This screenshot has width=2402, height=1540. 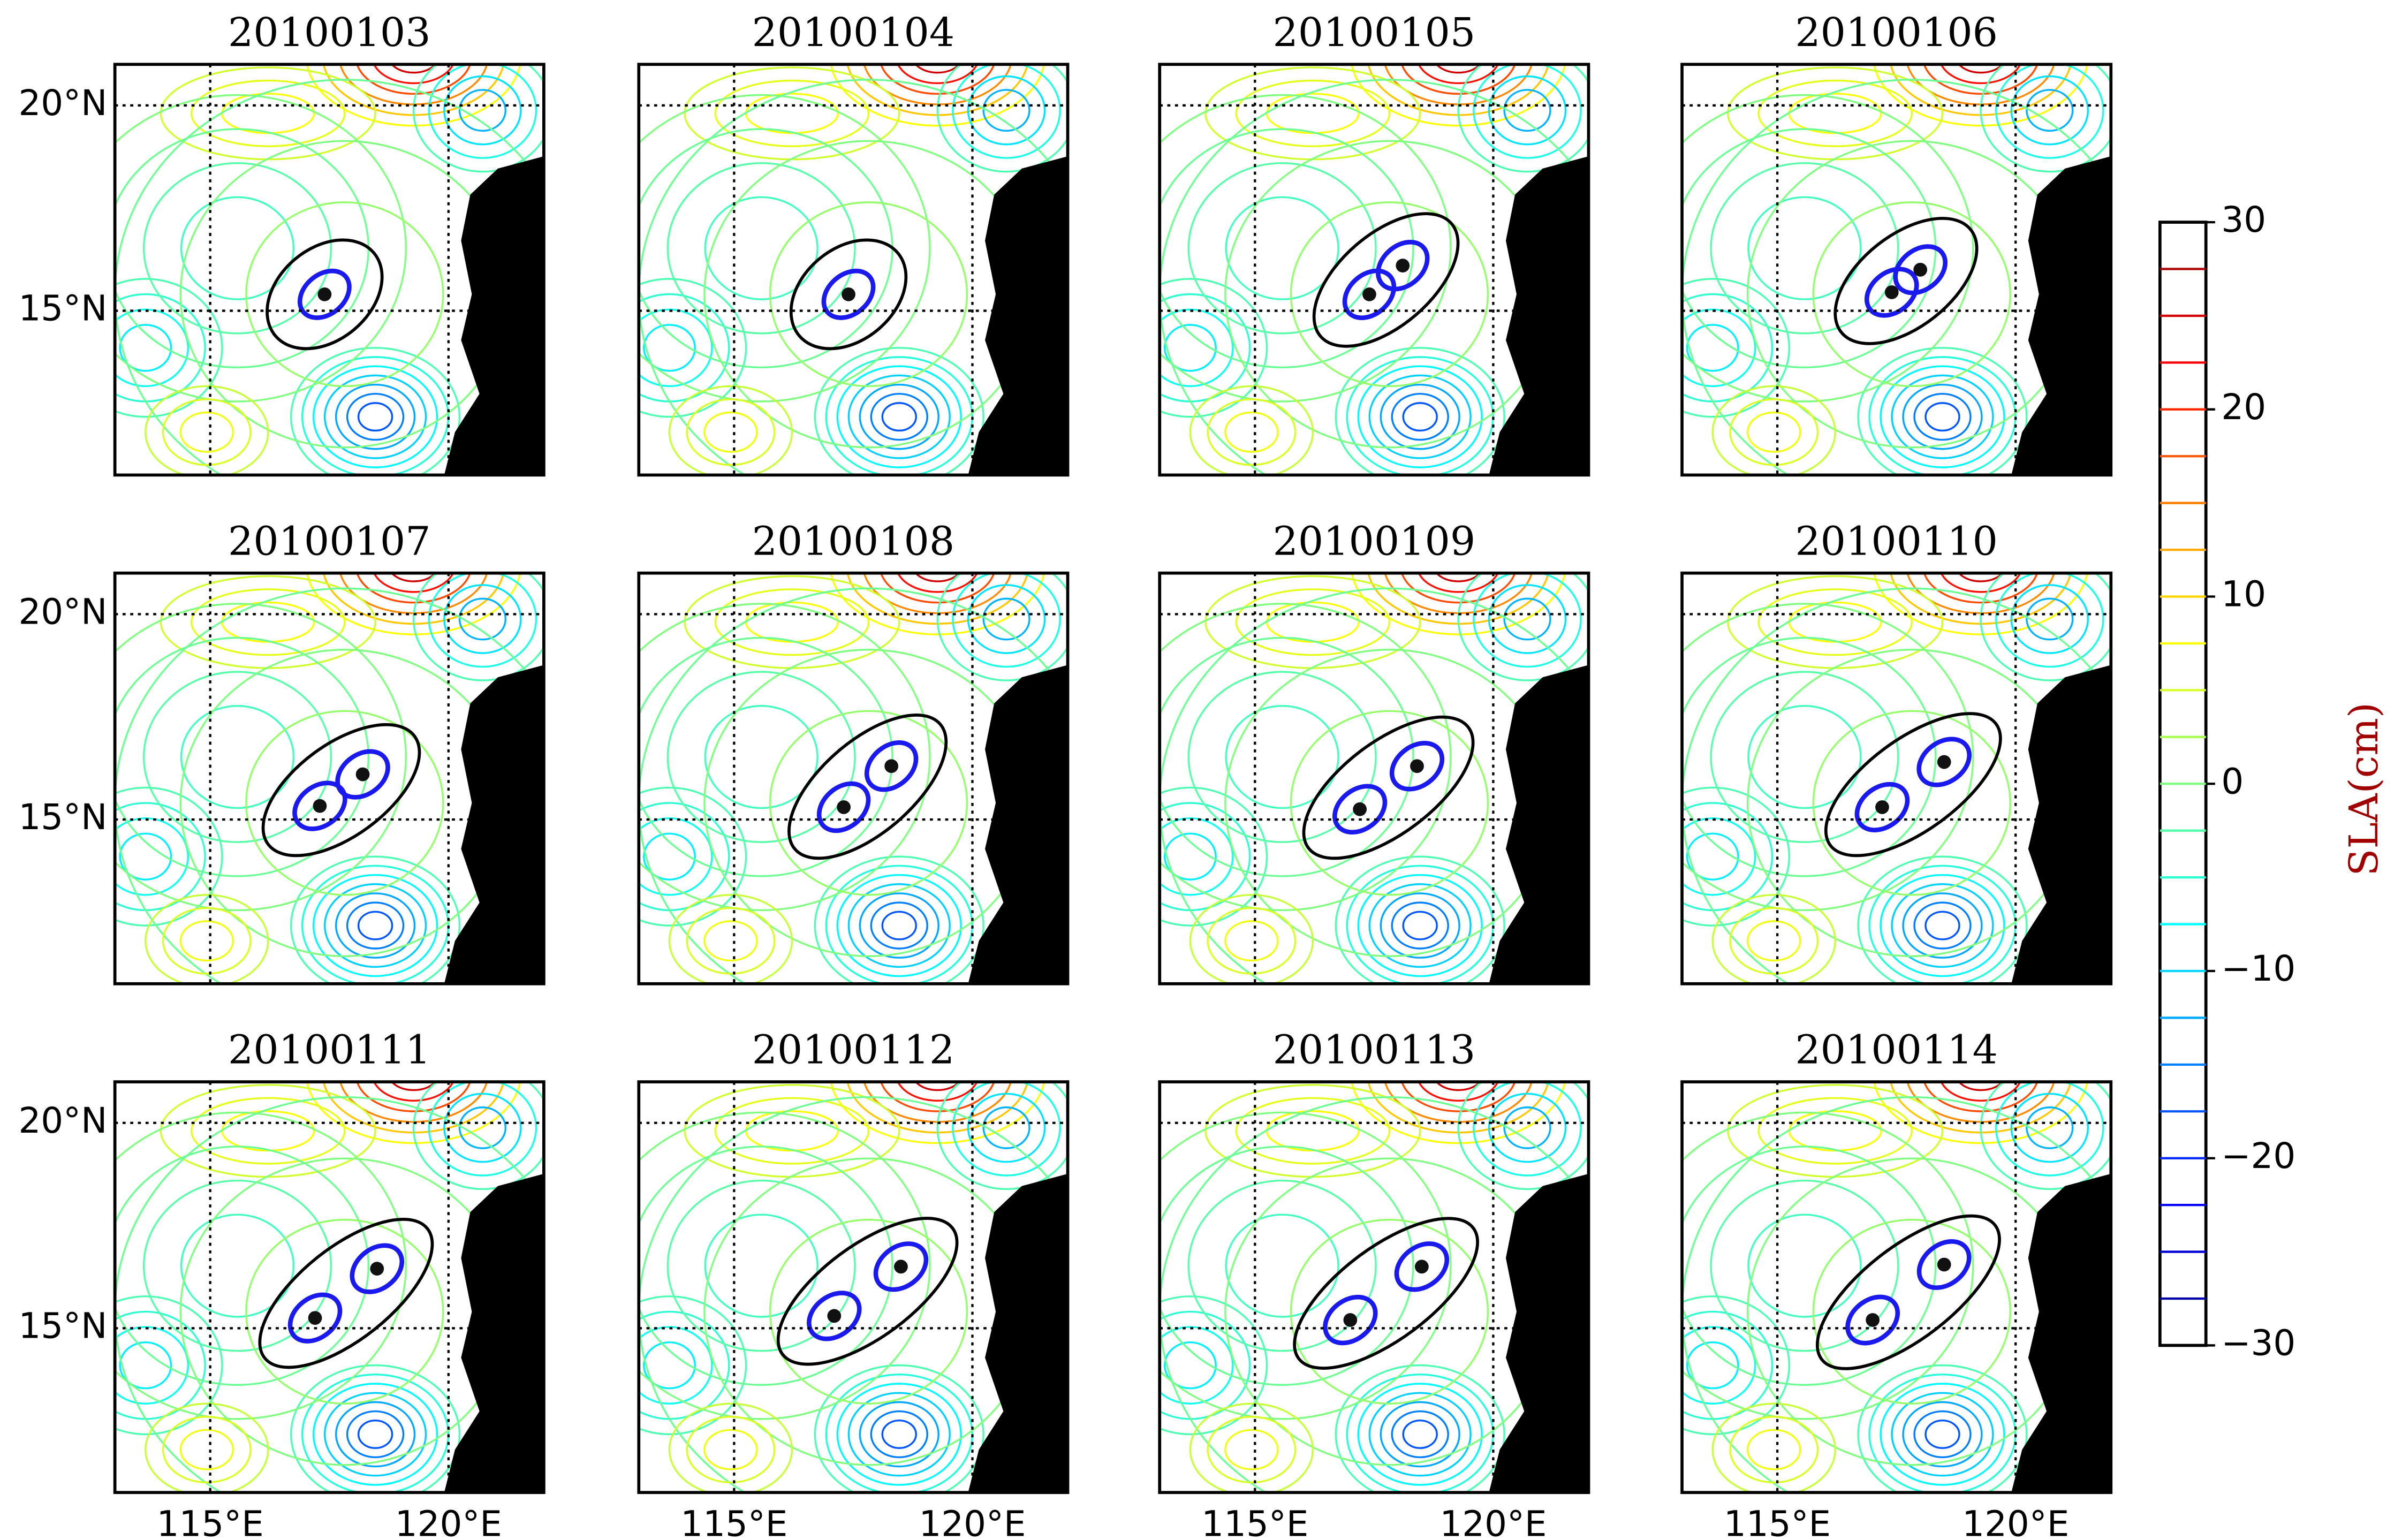 I want to click on panel-title: 20100113, so click(x=1374, y=1050).